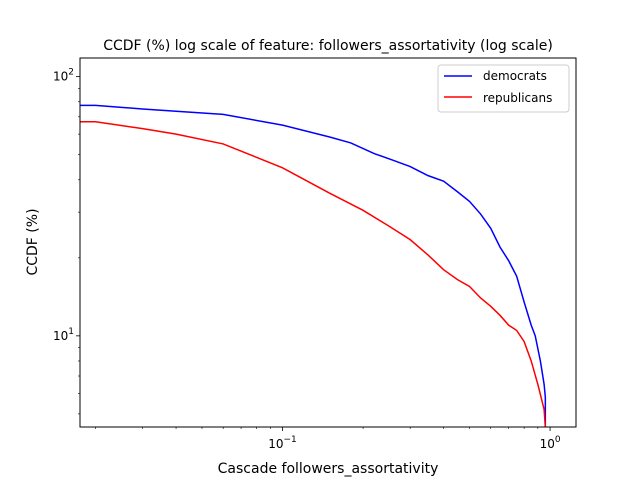 This screenshot has width=640, height=480. What do you see at coordinates (550, 443) in the screenshot?
I see `x-tick-label: 10⁰` at bounding box center [550, 443].